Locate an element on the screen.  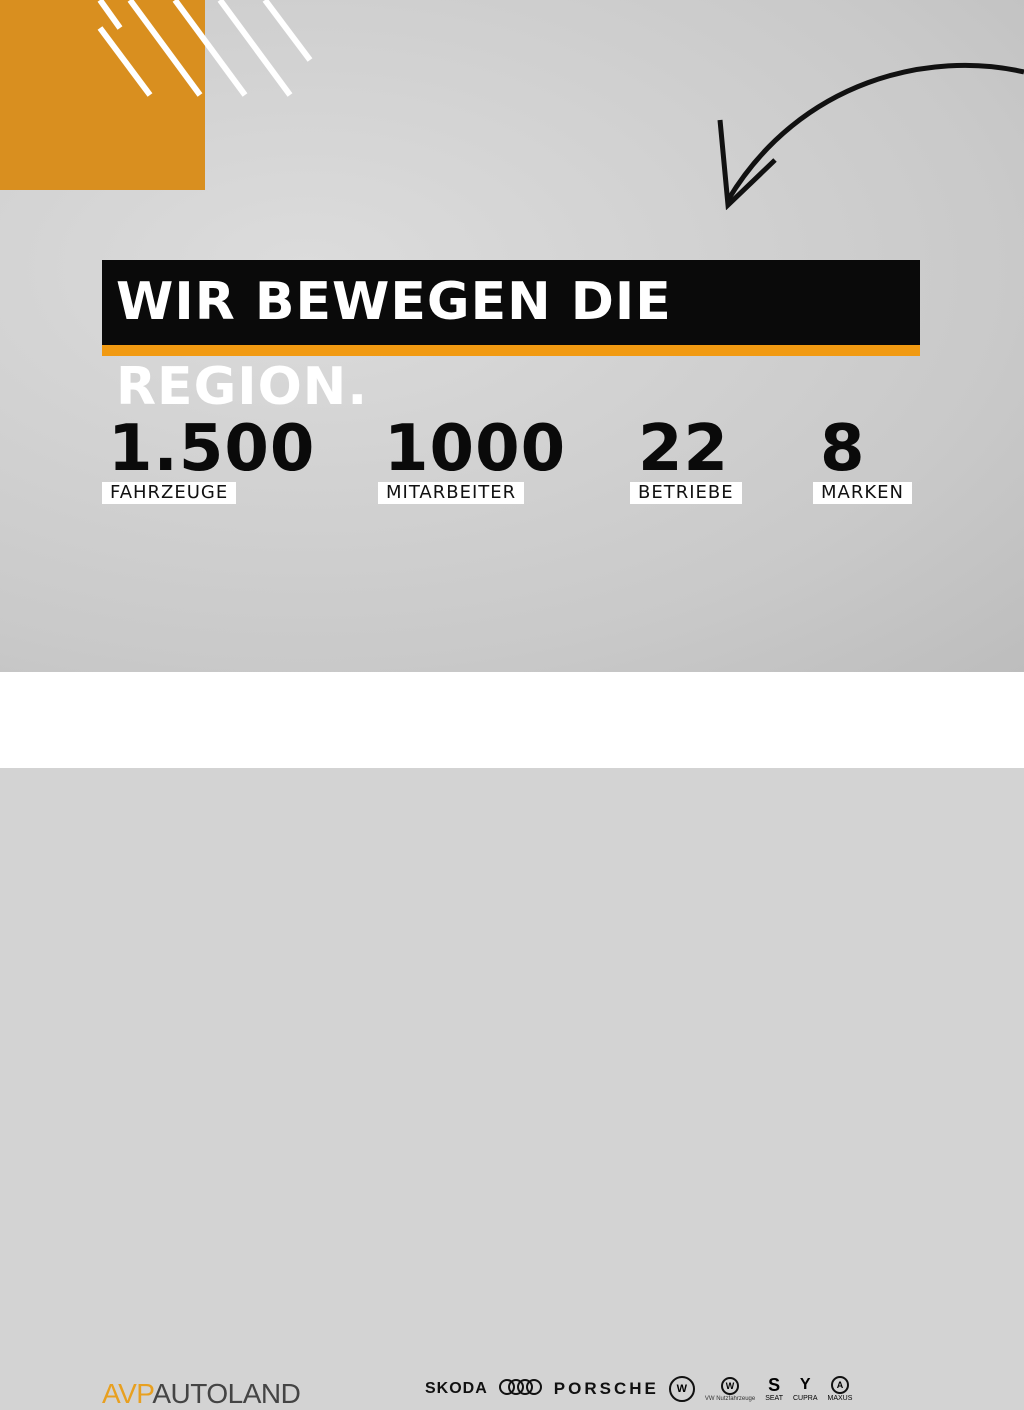
brand-cupra: Y CUPRA is located at coordinates (805, 1389).